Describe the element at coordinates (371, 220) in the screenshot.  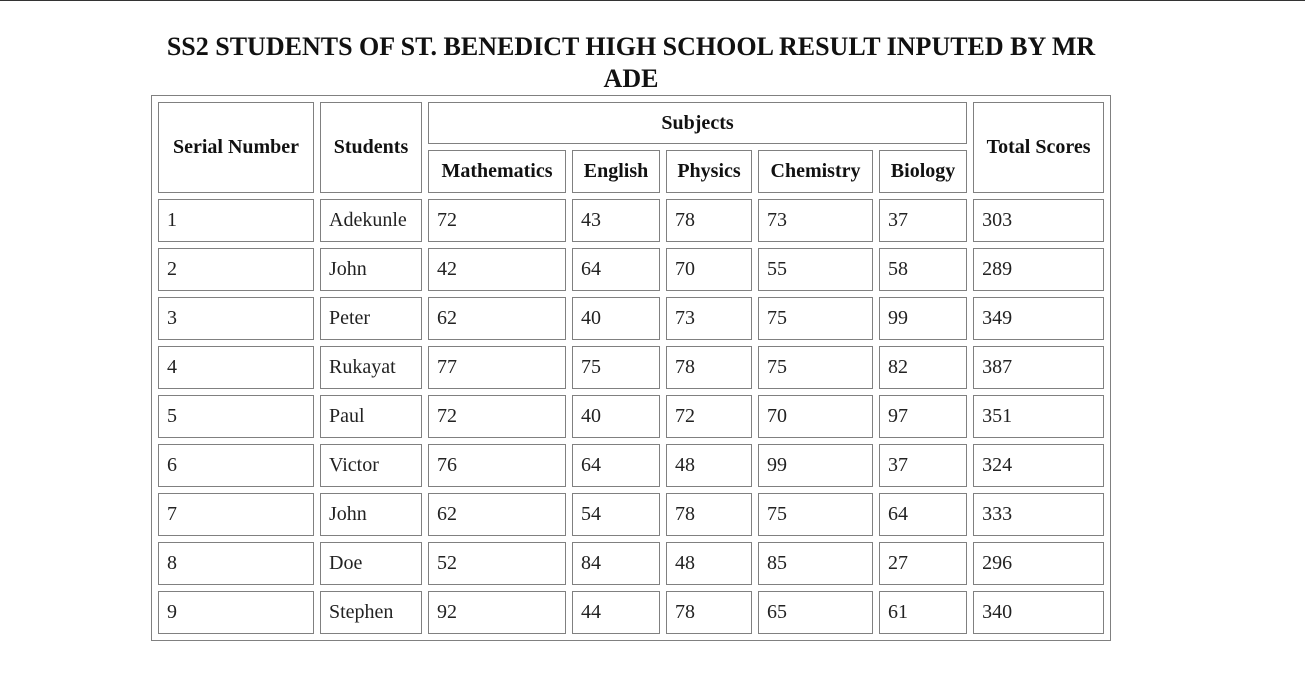
I see `cell-student-name: Adekunle` at that location.